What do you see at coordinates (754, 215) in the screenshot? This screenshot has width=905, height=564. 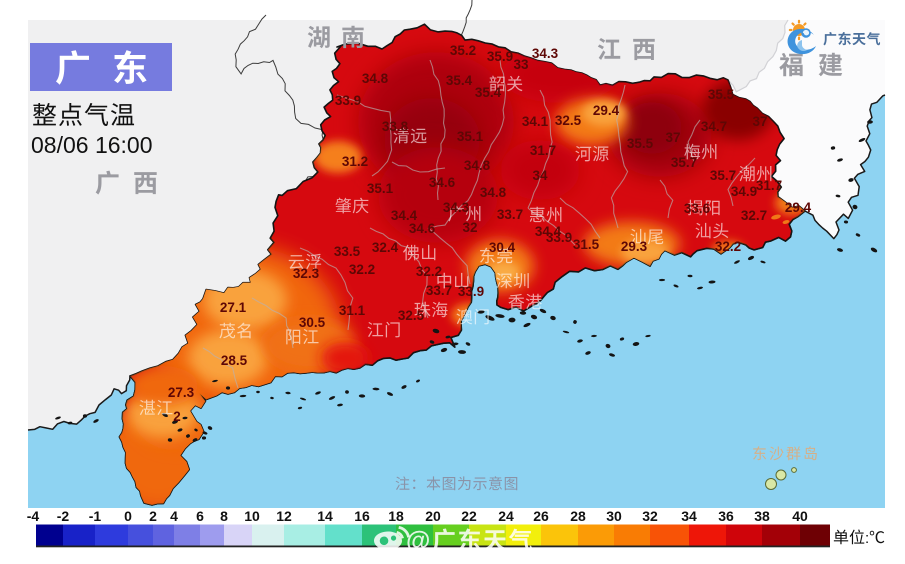 I see `svg-text: 32.7` at bounding box center [754, 215].